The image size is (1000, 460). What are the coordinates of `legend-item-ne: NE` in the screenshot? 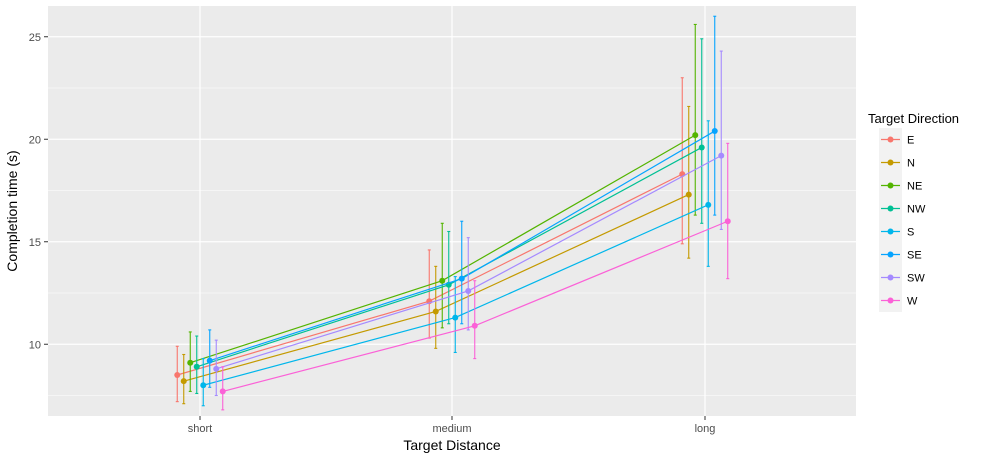 It's located at (900, 185).